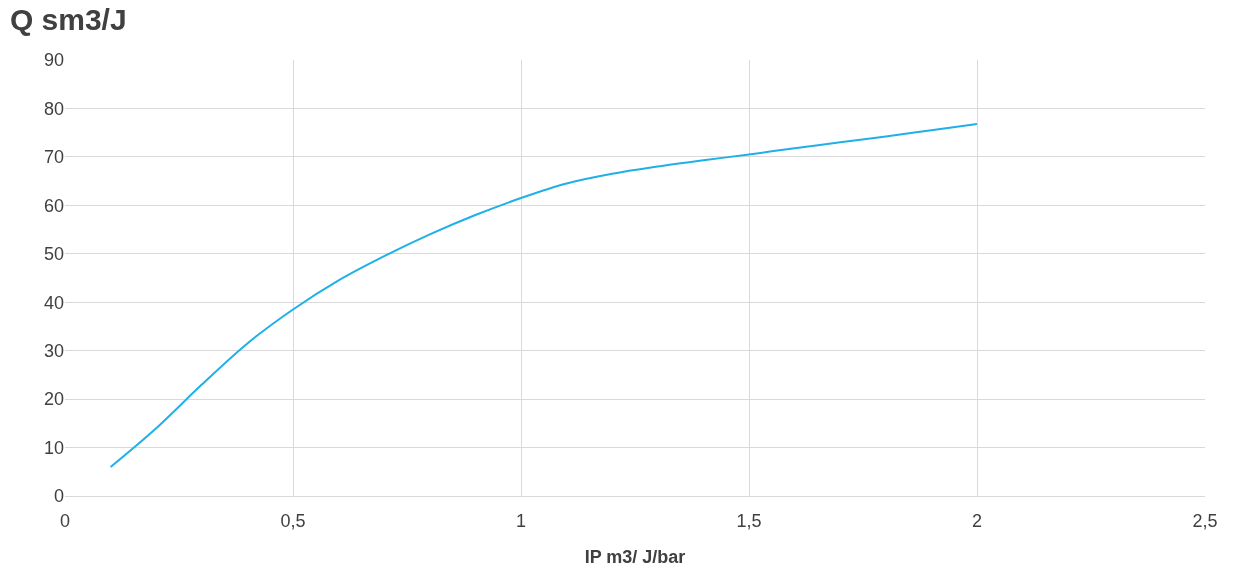  Describe the element at coordinates (68, 19) in the screenshot. I see `chart-title: Q sm3/J` at that location.